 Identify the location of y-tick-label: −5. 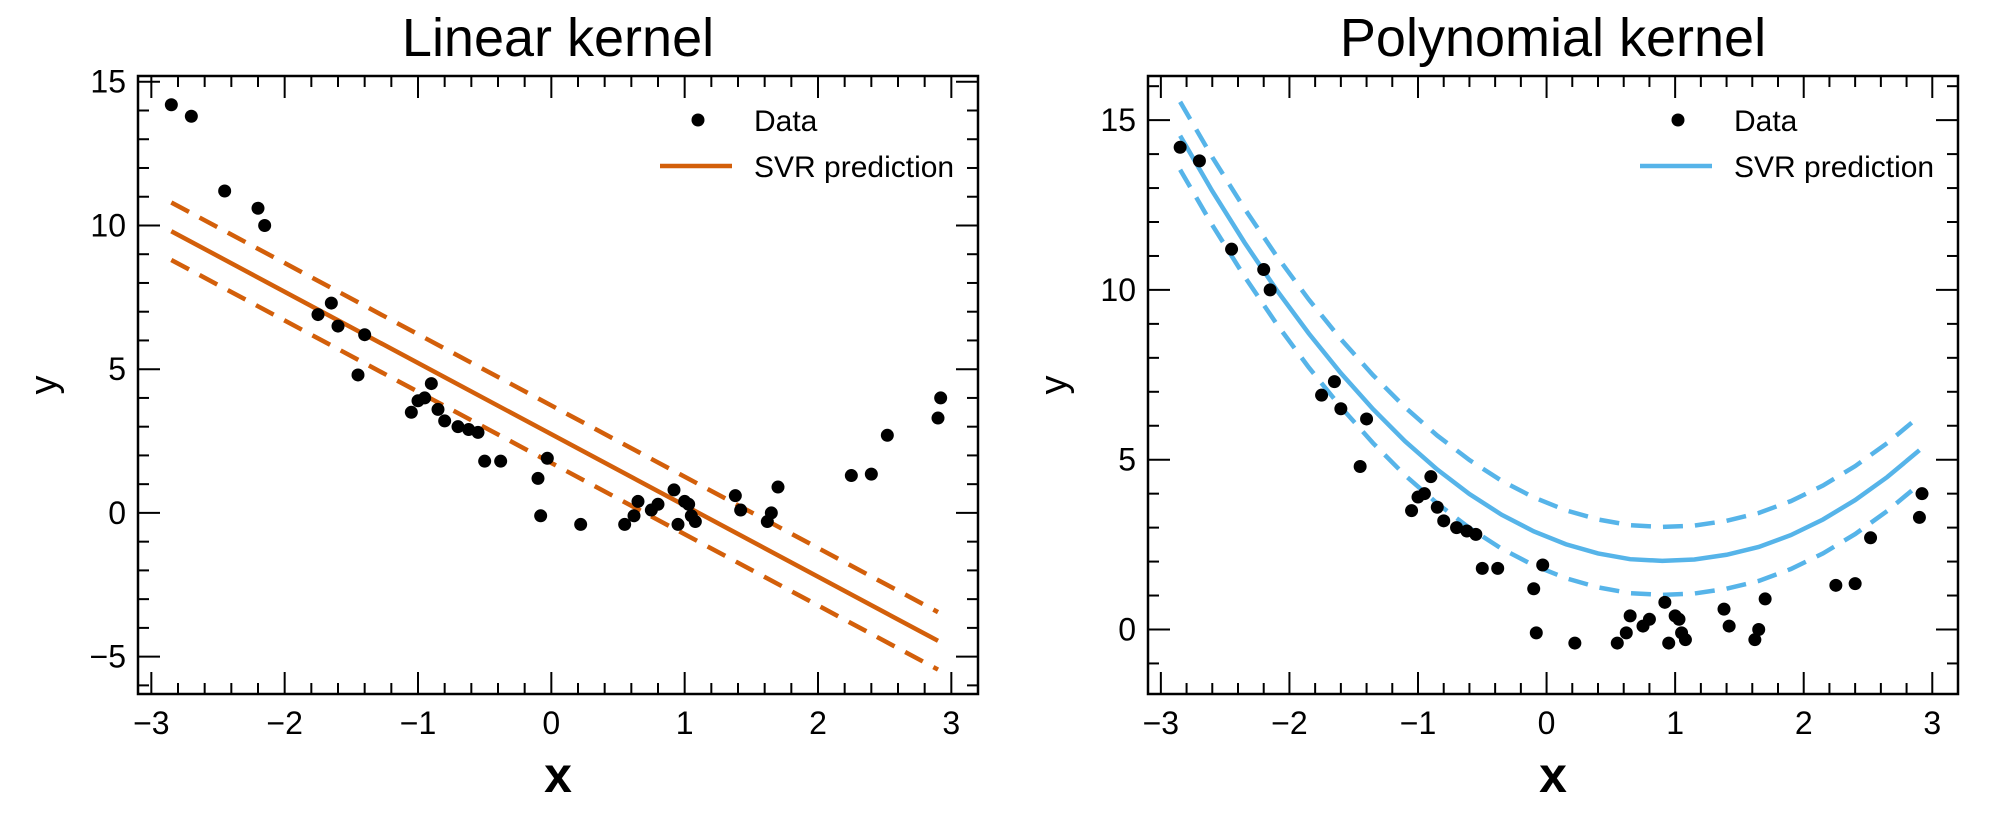
(108, 657).